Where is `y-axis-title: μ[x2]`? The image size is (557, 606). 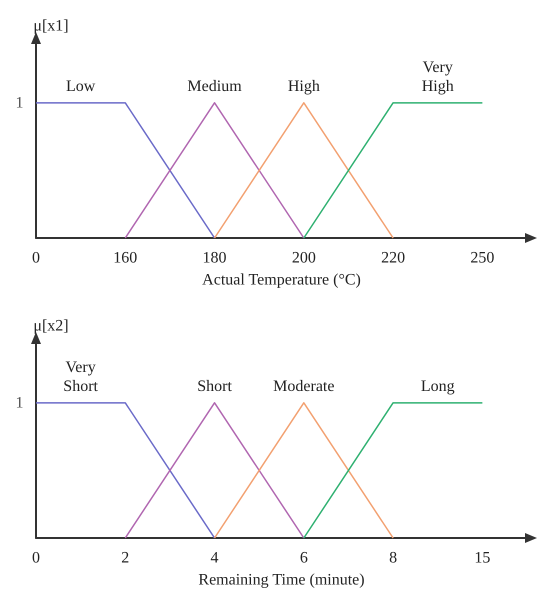
y-axis-title: μ[x2] is located at coordinates (51, 326).